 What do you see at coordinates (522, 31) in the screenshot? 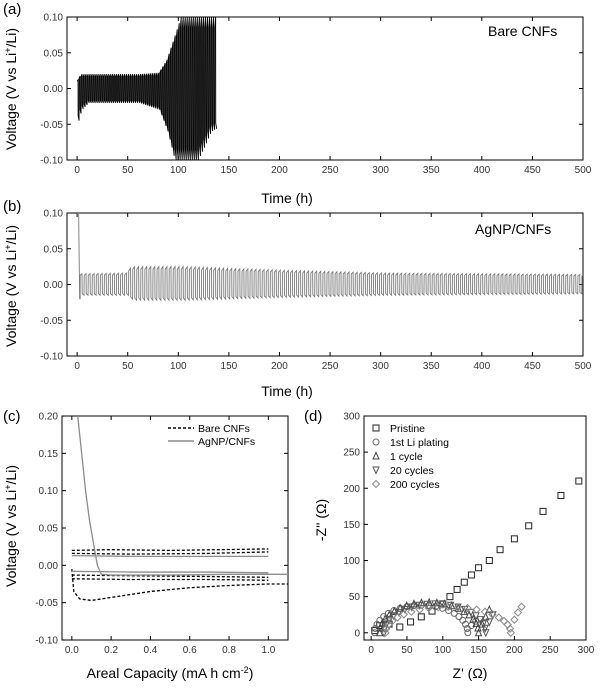
I see `panel-a-annotation: Bare CNFs` at bounding box center [522, 31].